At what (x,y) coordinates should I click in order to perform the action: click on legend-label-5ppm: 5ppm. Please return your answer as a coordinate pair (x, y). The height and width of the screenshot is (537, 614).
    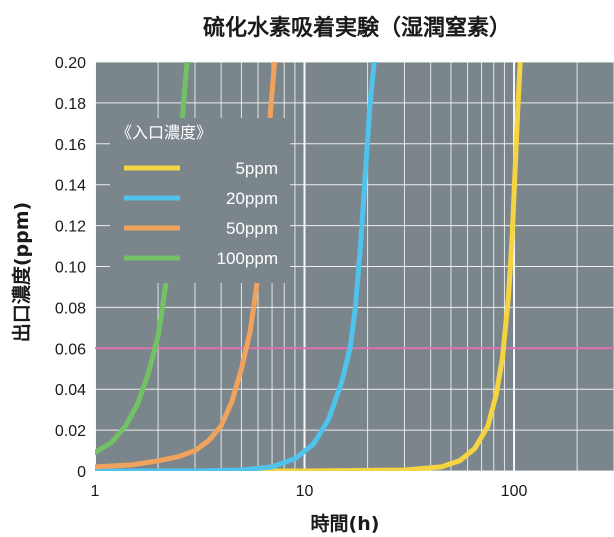
    Looking at the image, I should click on (256, 168).